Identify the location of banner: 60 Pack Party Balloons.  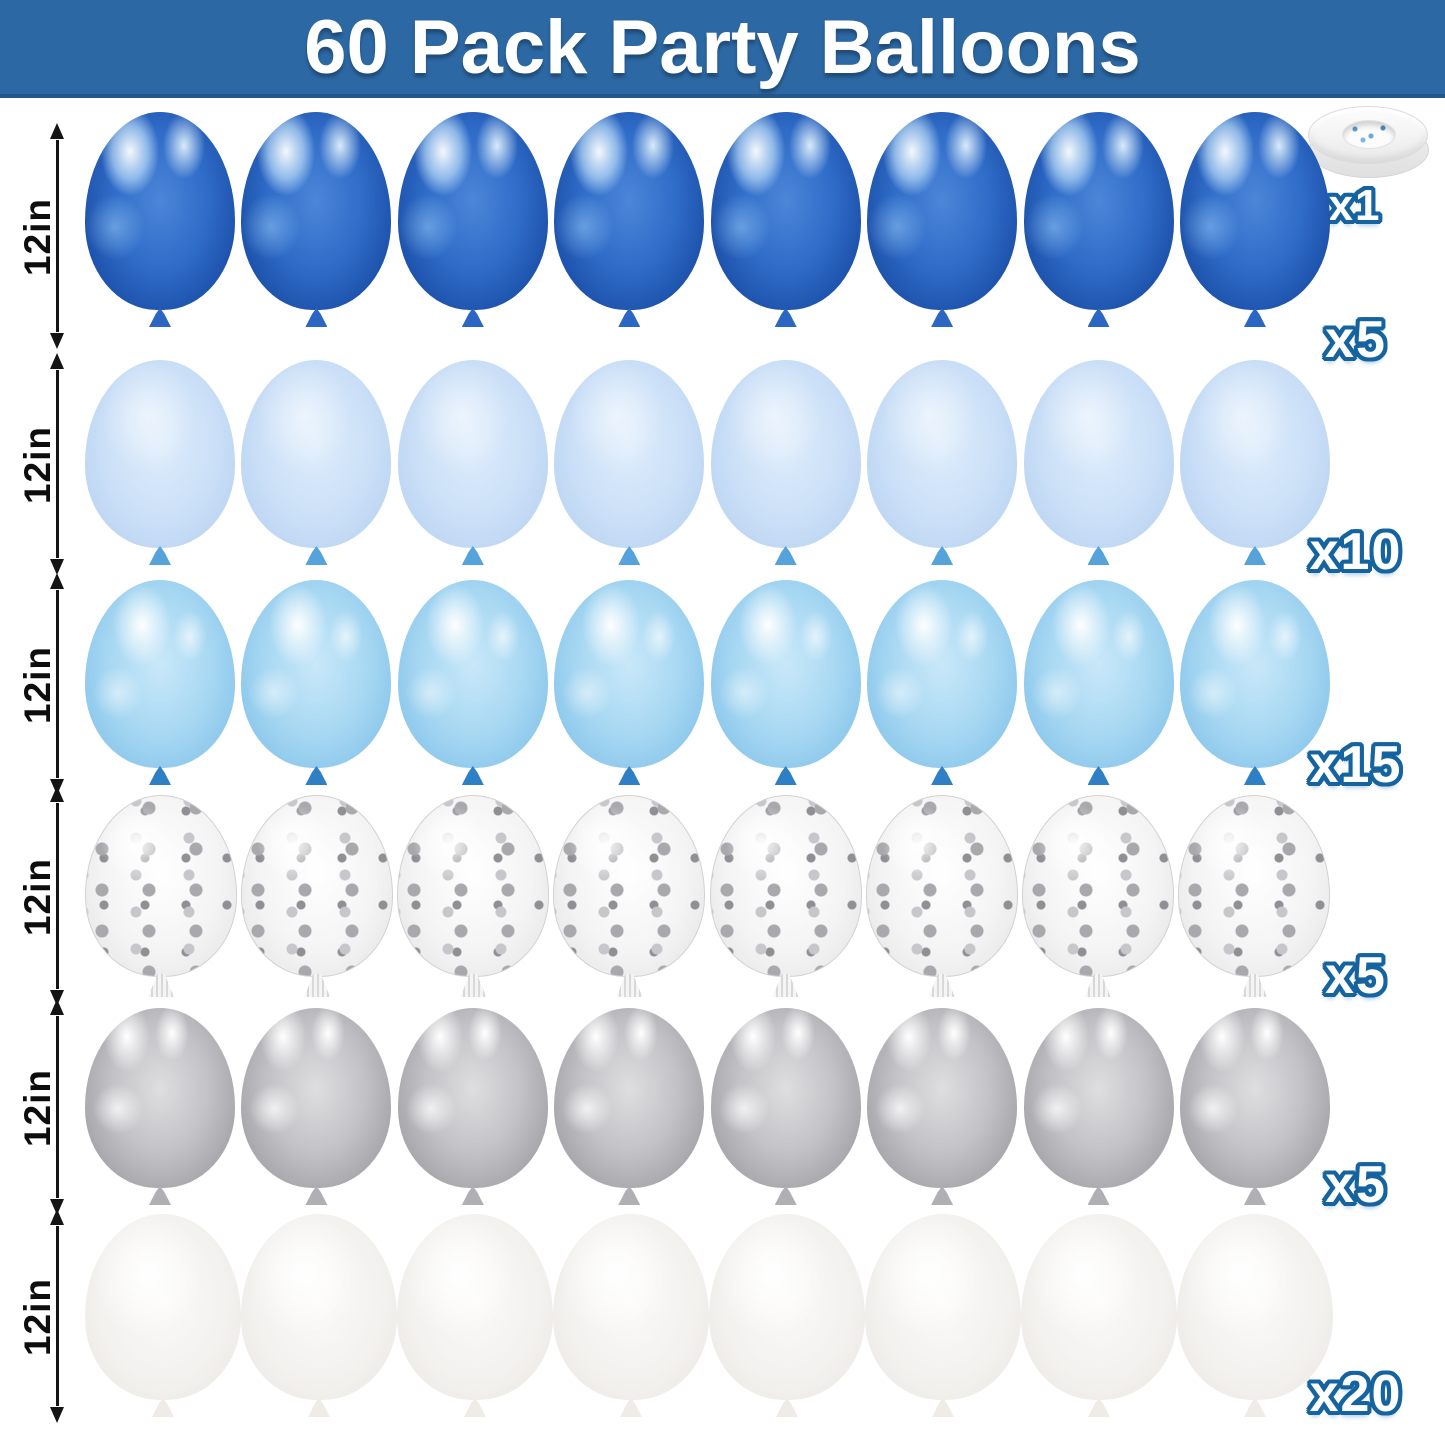
(722, 49).